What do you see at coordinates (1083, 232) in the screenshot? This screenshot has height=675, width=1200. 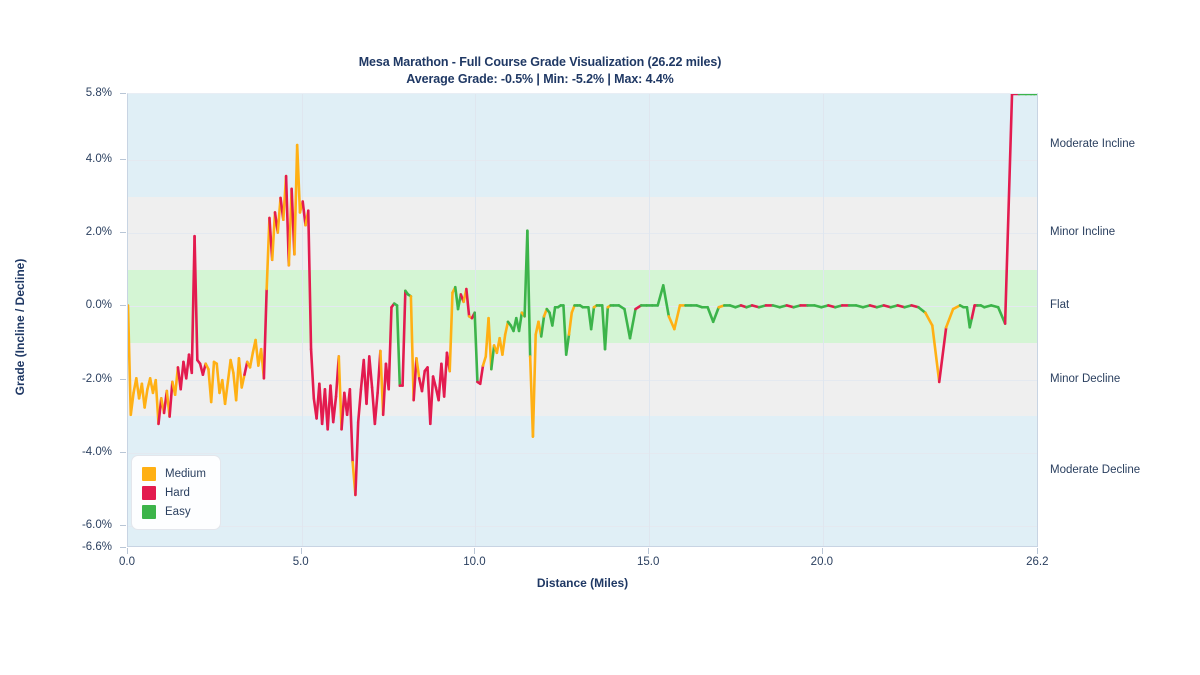 I see `zone-label-minor-incline: Minor Incline` at bounding box center [1083, 232].